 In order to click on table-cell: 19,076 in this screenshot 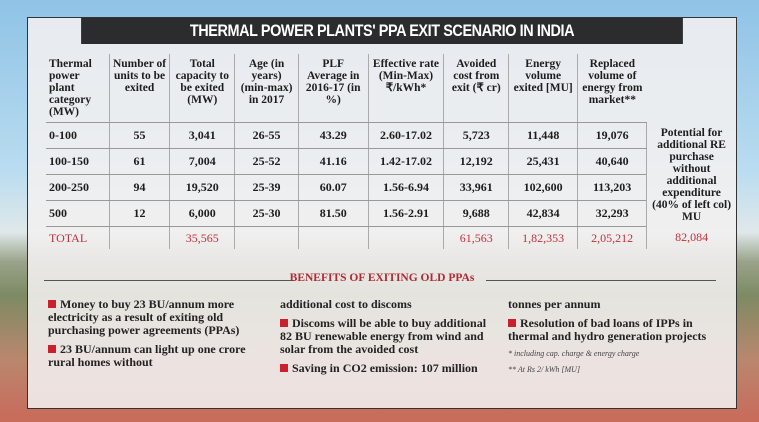, I will do `click(612, 135)`.